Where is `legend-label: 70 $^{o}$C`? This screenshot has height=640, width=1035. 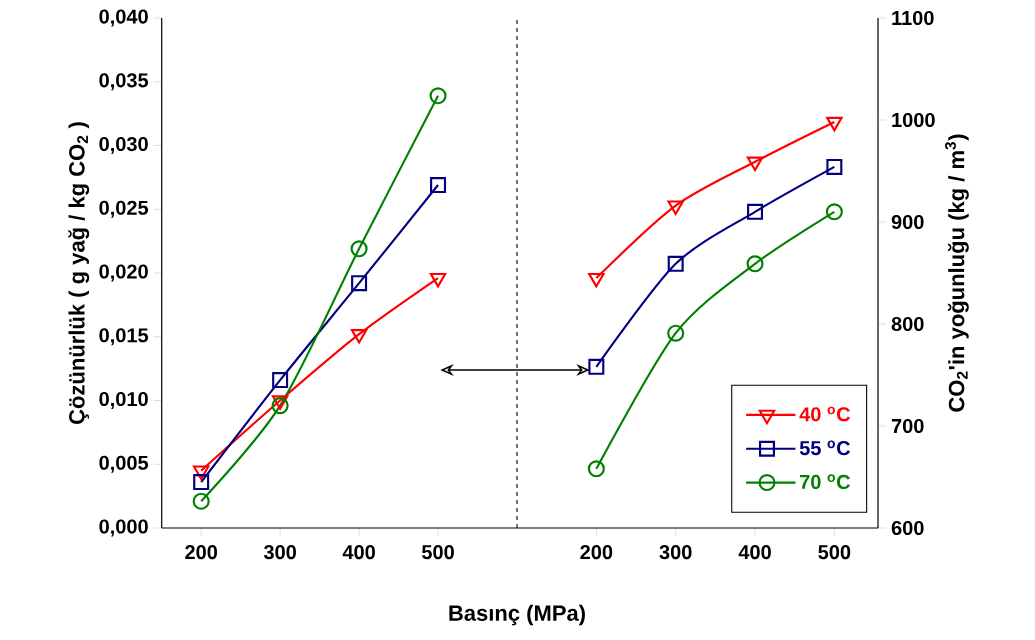 legend-label: 70 $^{o}$C is located at coordinates (825, 482).